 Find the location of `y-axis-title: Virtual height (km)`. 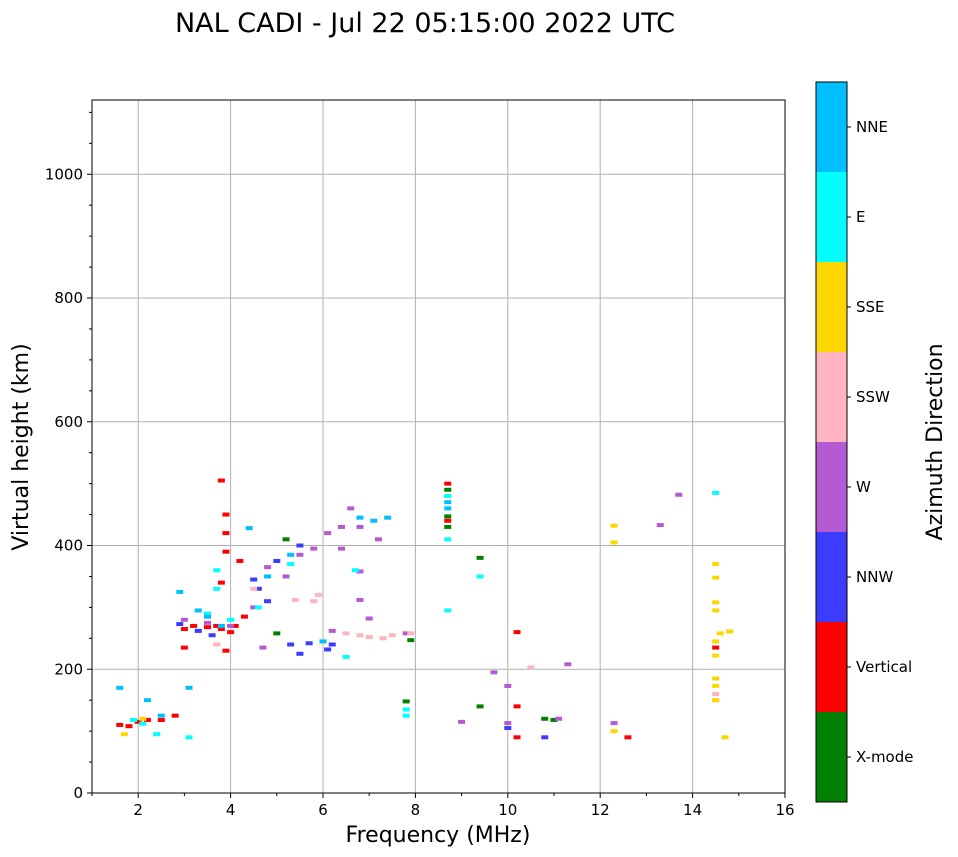

y-axis-title: Virtual height (km) is located at coordinates (21, 446).